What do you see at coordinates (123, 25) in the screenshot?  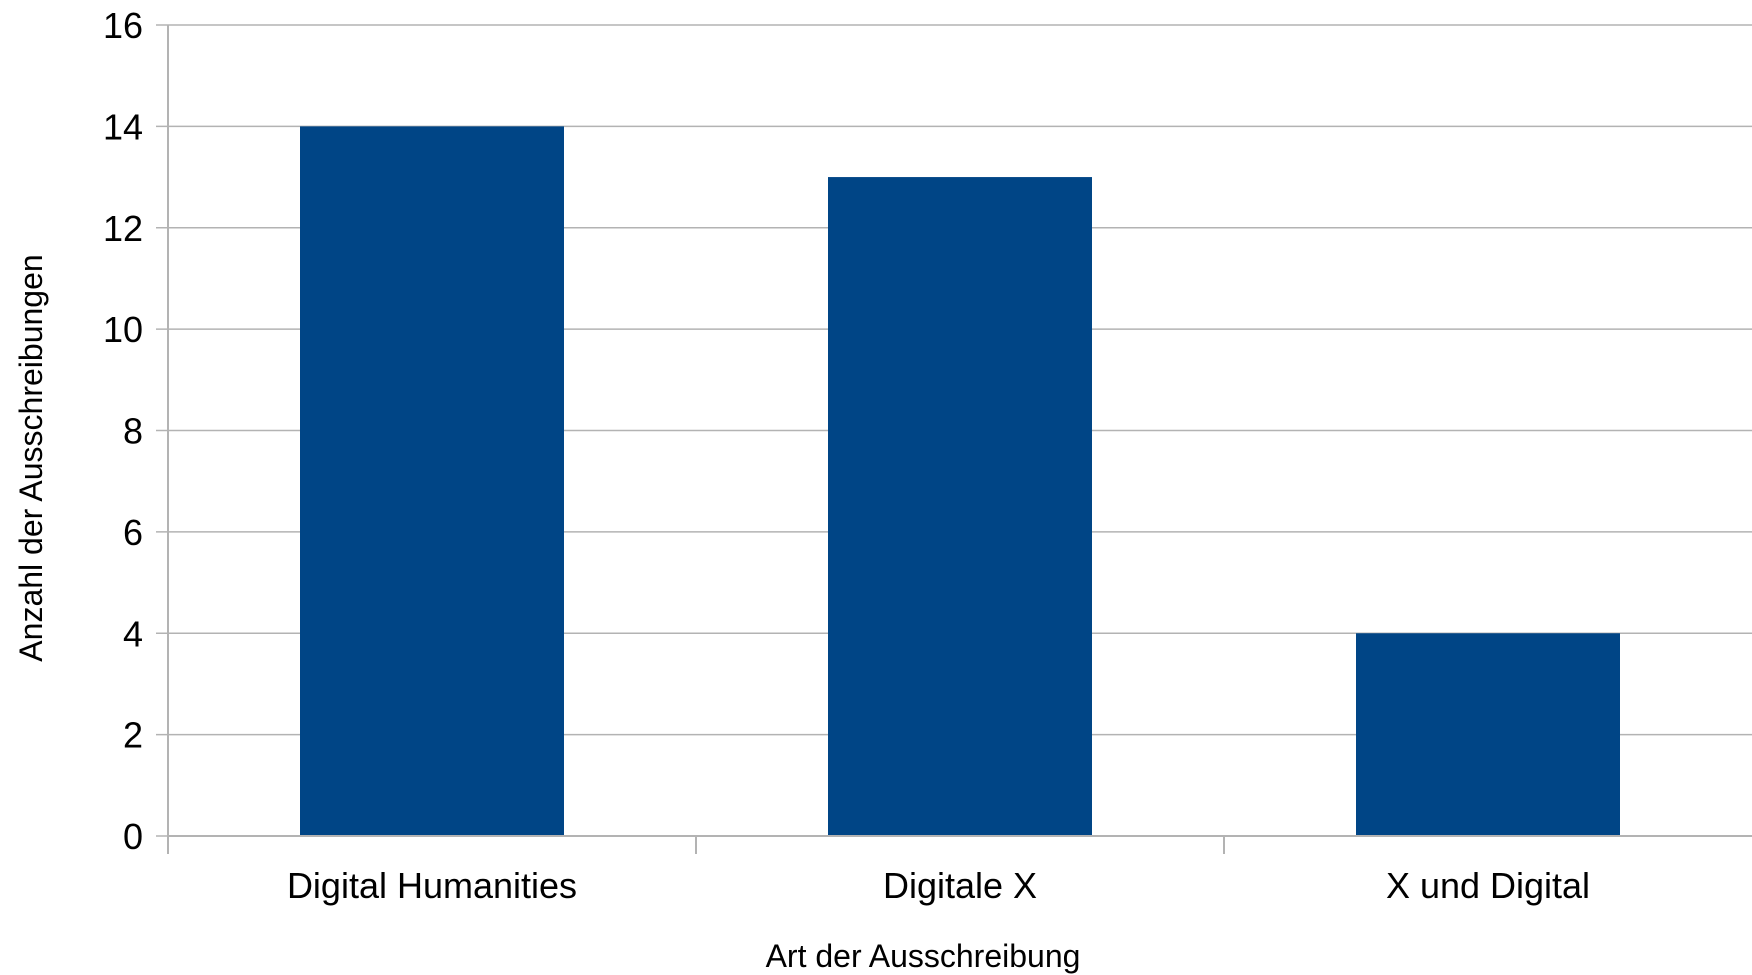 I see `y-tick-label: 16` at bounding box center [123, 25].